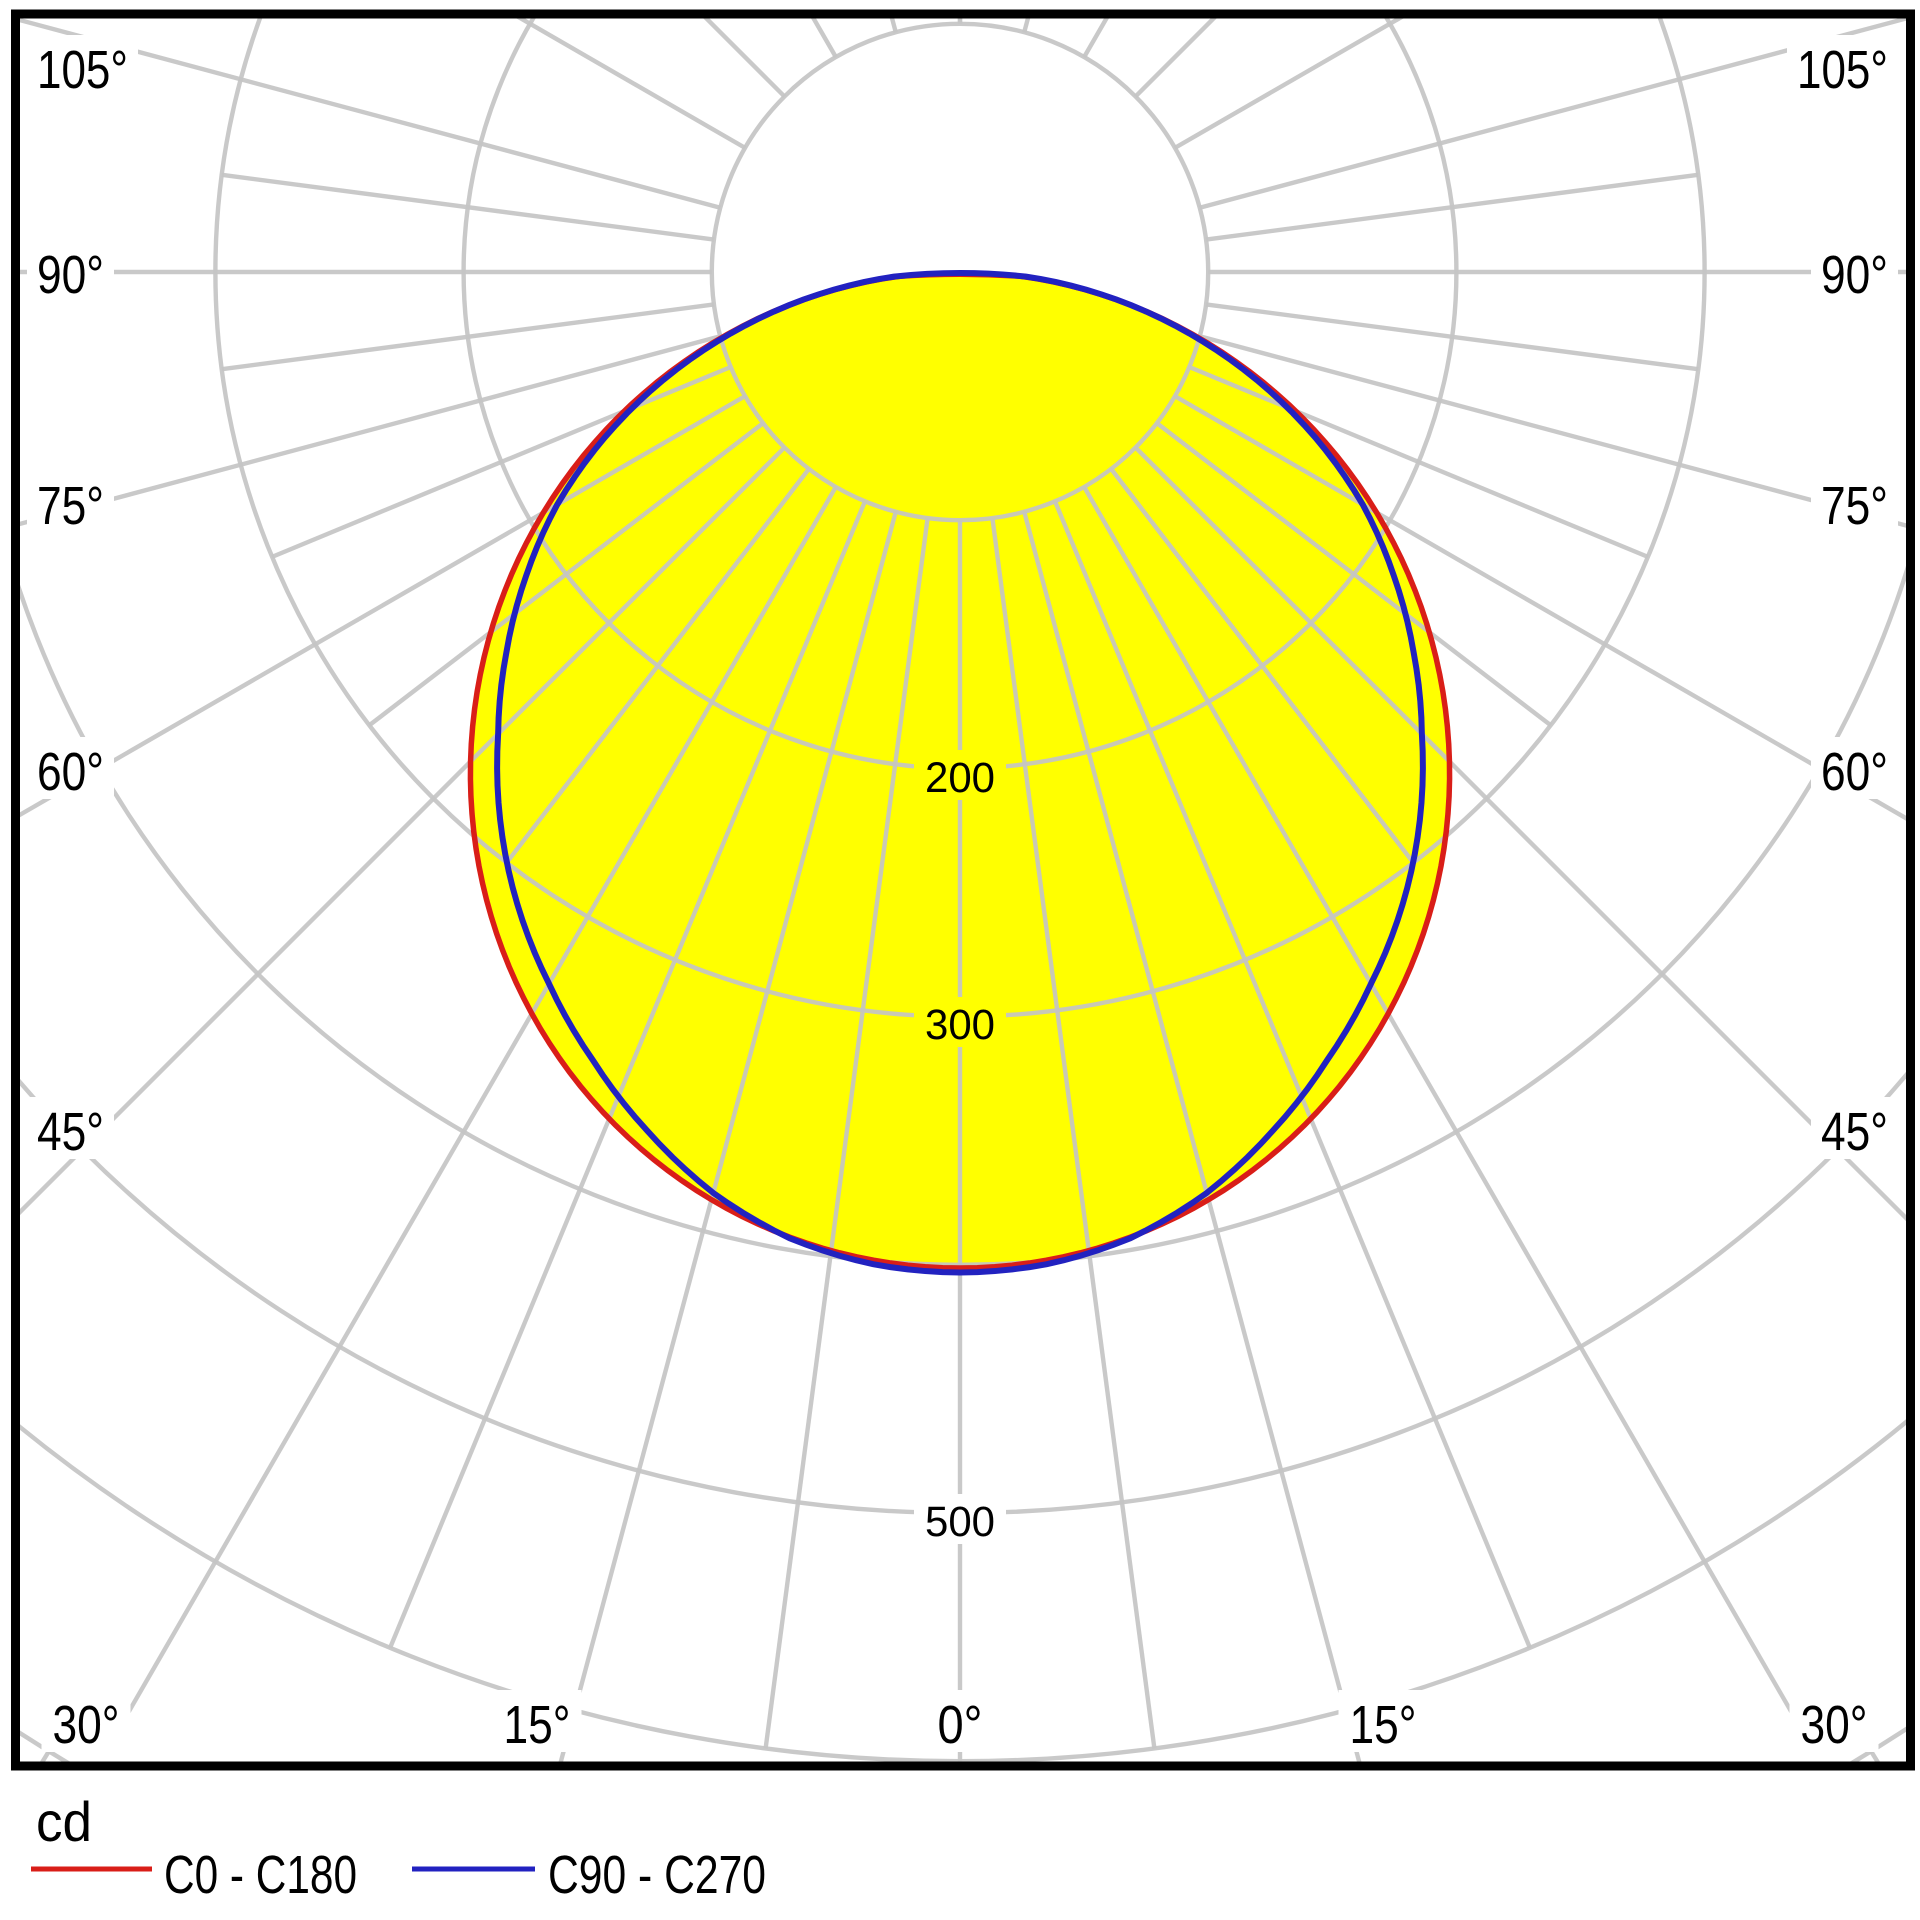 This screenshot has width=1920, height=1920. What do you see at coordinates (960, 1522) in the screenshot?
I see `svg-text: 500` at bounding box center [960, 1522].